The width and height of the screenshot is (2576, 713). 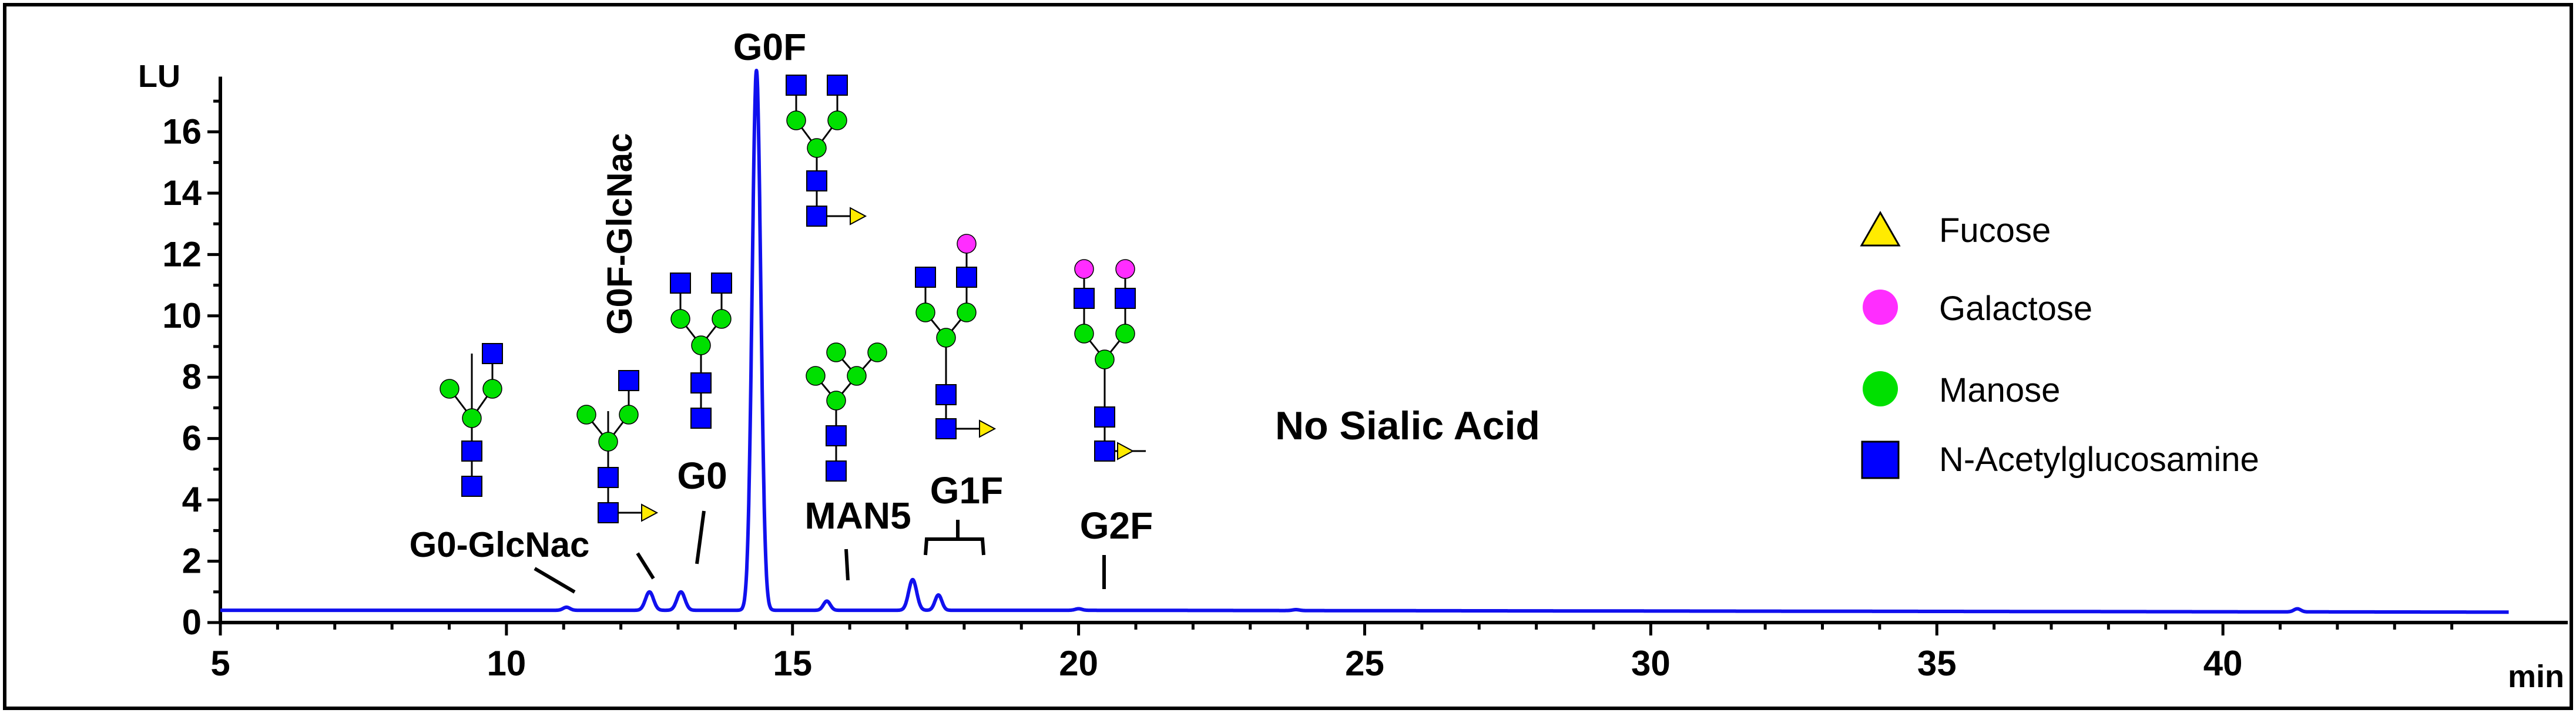 What do you see at coordinates (2000, 390) in the screenshot?
I see `legend-manose-label: Manose` at bounding box center [2000, 390].